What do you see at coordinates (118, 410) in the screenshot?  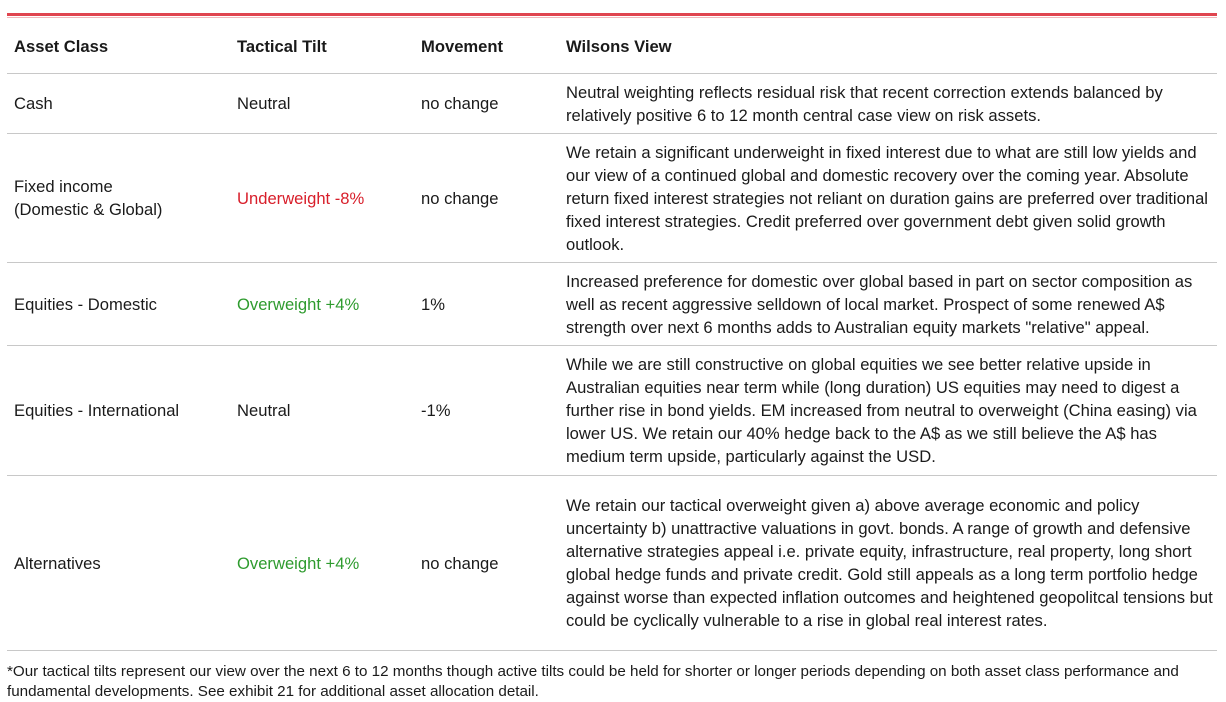 I see `table-cell: Equities - International` at bounding box center [118, 410].